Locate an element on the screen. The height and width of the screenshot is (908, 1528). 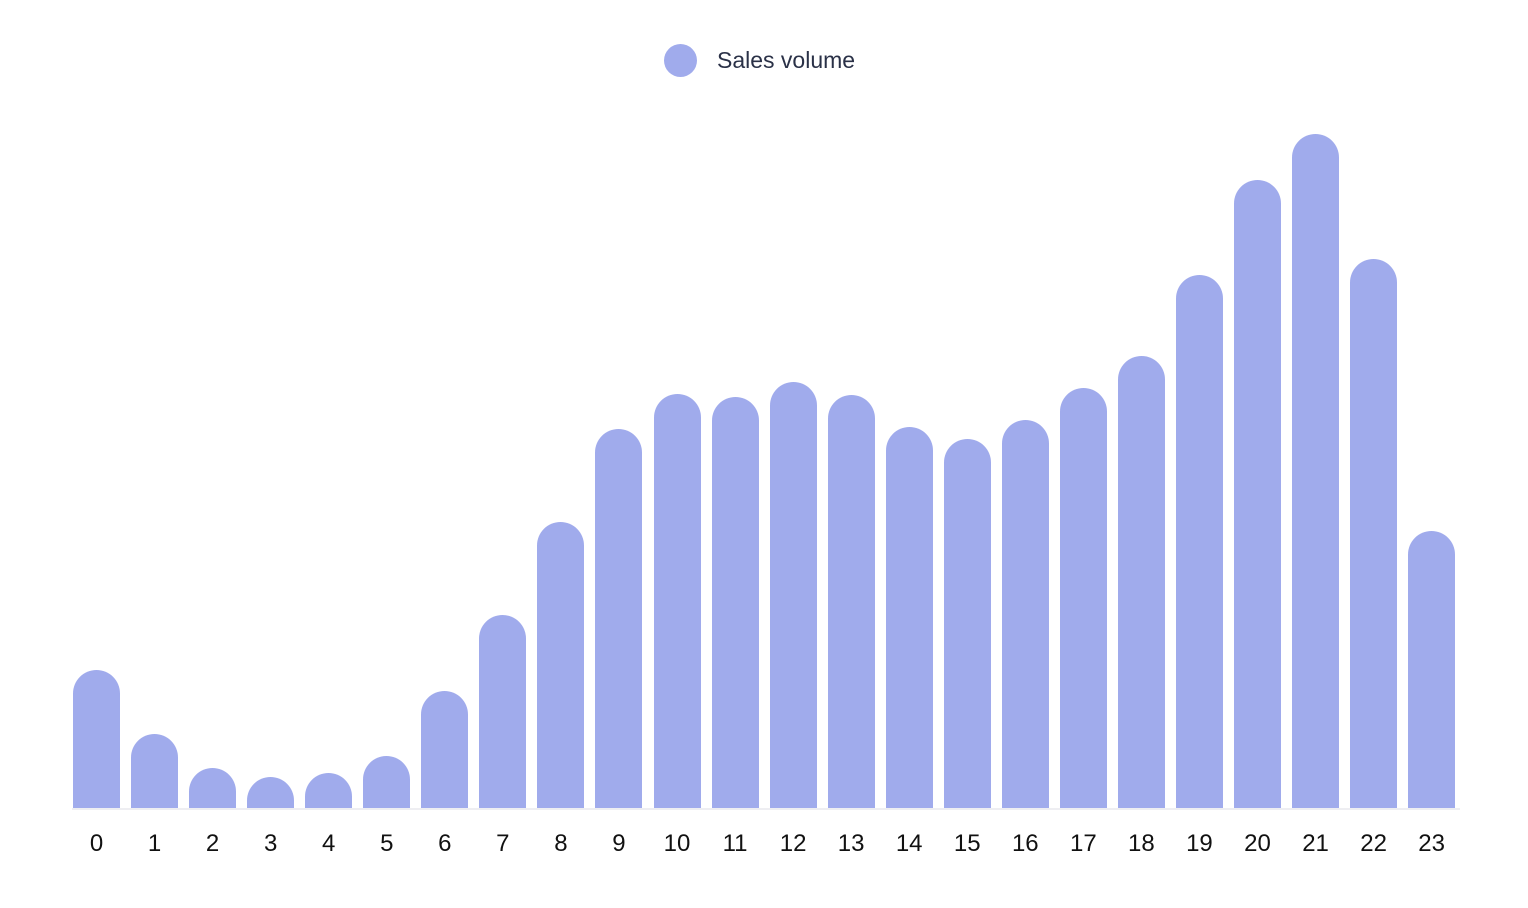
x-tick-label: 19 is located at coordinates (1199, 843).